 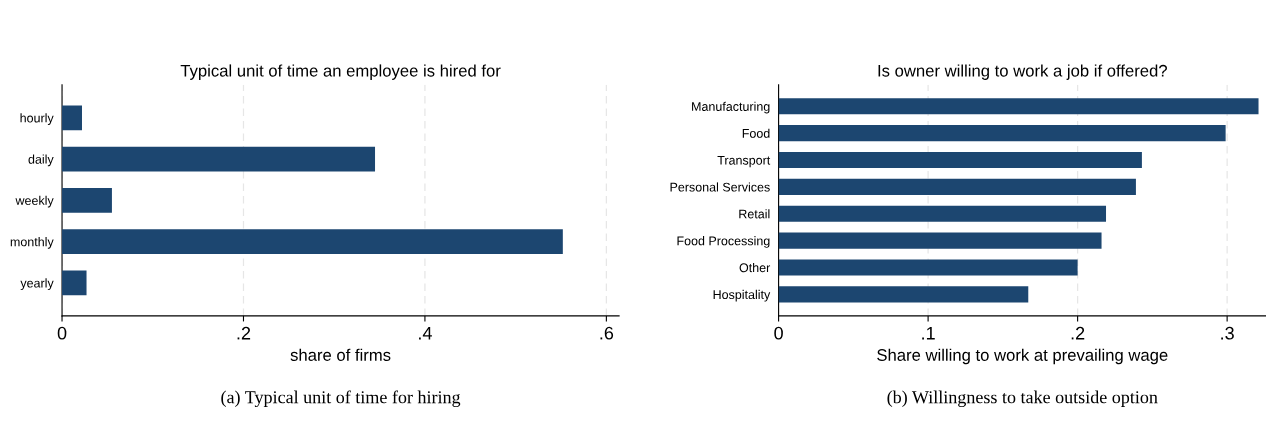 I want to click on x-axis-title: Share willing to work at prevailing wage, so click(x=1022, y=356).